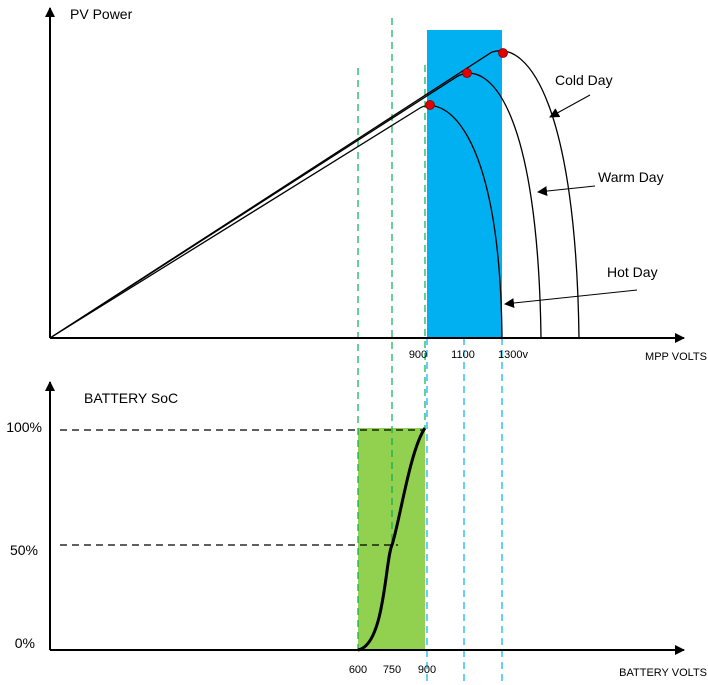  What do you see at coordinates (101, 14) in the screenshot?
I see `pv-y-label: PV Power` at bounding box center [101, 14].